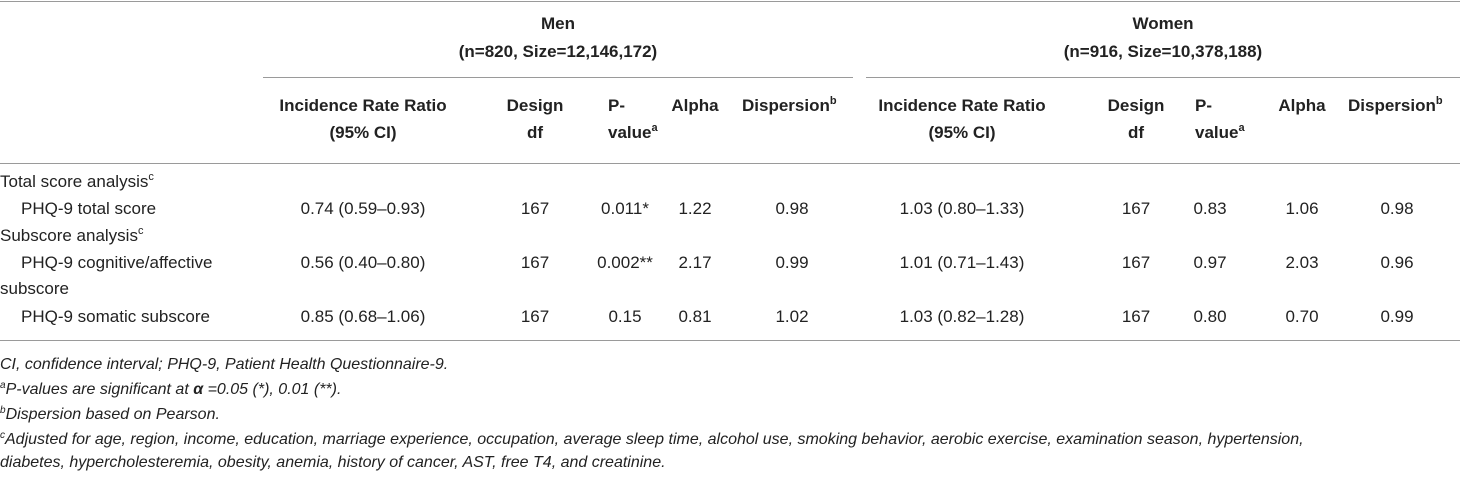  What do you see at coordinates (616, 105) in the screenshot?
I see `men-p-header: P-` at bounding box center [616, 105].